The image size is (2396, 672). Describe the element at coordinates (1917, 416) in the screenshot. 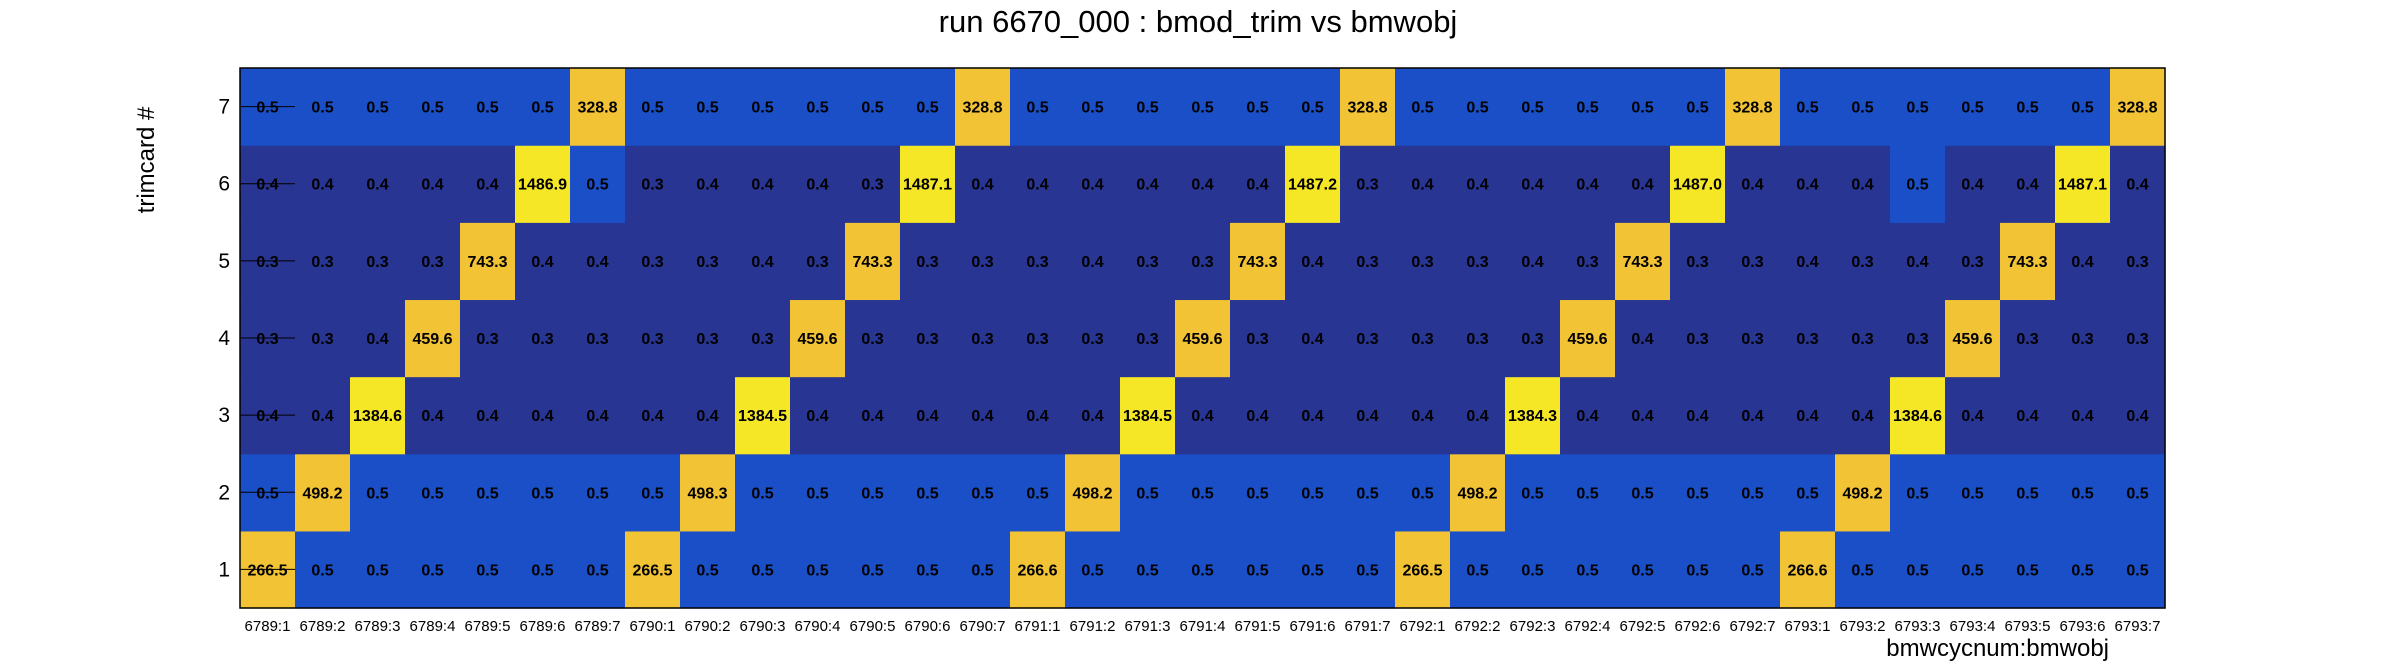

I see `cell-value-label: 1384.6` at that location.